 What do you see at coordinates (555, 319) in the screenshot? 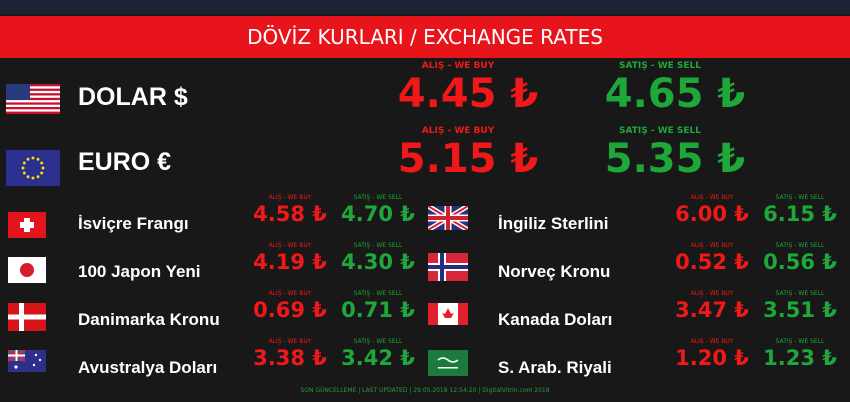
I see `currency-name: Kanada Doları` at bounding box center [555, 319].